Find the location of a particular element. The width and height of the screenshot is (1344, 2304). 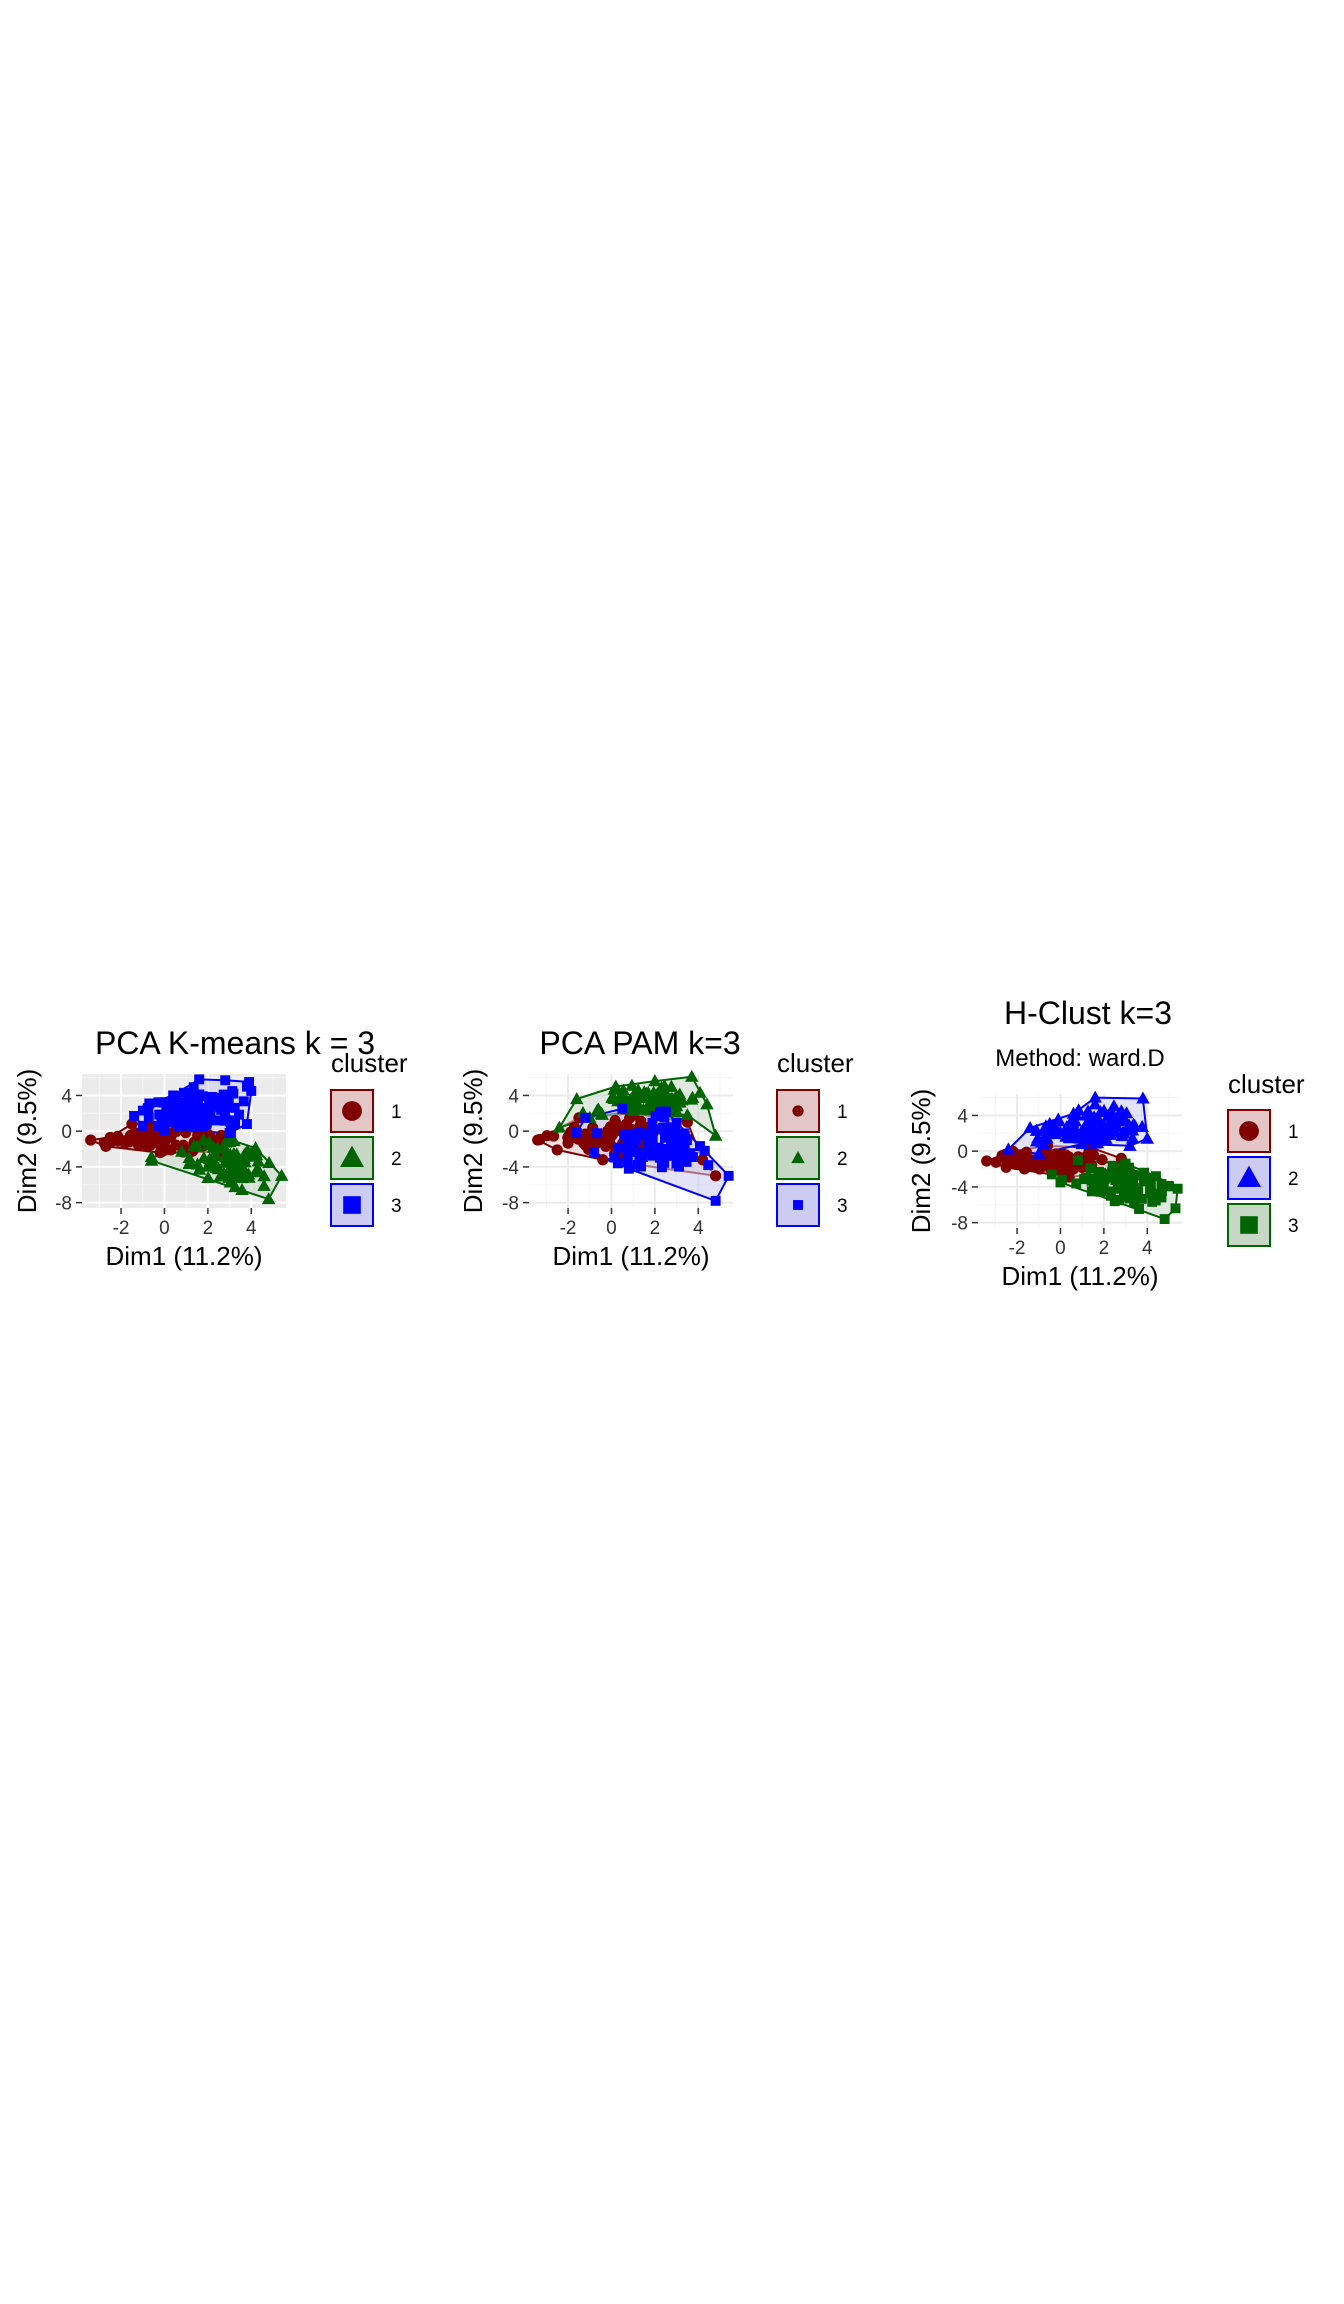

y-axis-label: Dim2 (9.5%) is located at coordinates (921, 1161).